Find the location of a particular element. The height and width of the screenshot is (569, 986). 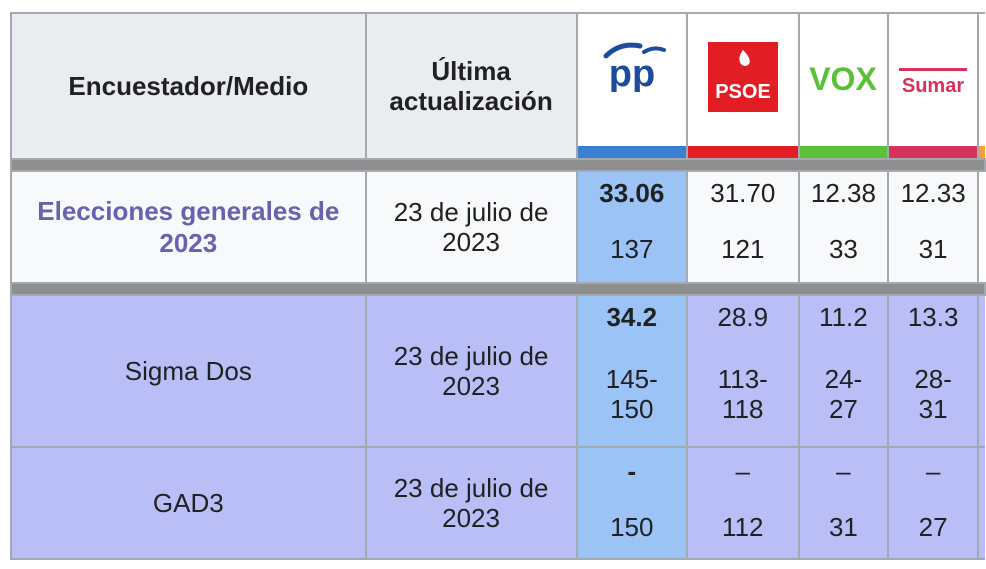

sumar-logo-icon: Sumar is located at coordinates (933, 82).